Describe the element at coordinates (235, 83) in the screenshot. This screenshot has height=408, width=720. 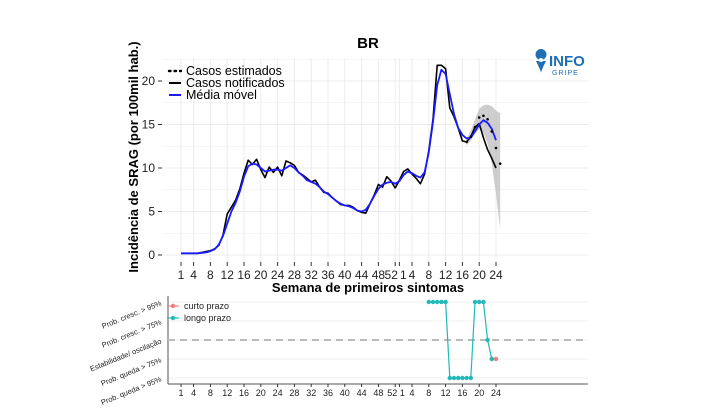
I see `legend-label-notified: Casos notificados` at that location.